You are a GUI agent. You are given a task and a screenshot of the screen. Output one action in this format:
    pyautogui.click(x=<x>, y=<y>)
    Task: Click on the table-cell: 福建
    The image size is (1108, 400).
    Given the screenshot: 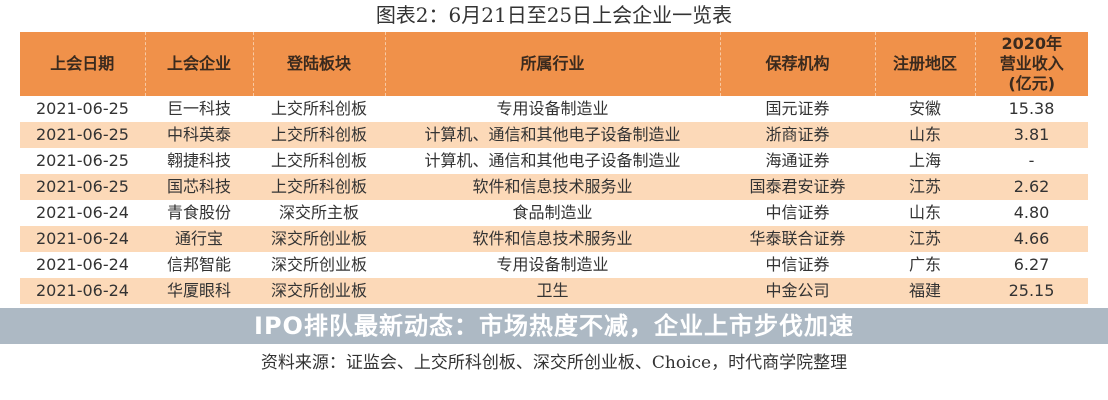 What is the action you would take?
    pyautogui.click(x=925, y=291)
    